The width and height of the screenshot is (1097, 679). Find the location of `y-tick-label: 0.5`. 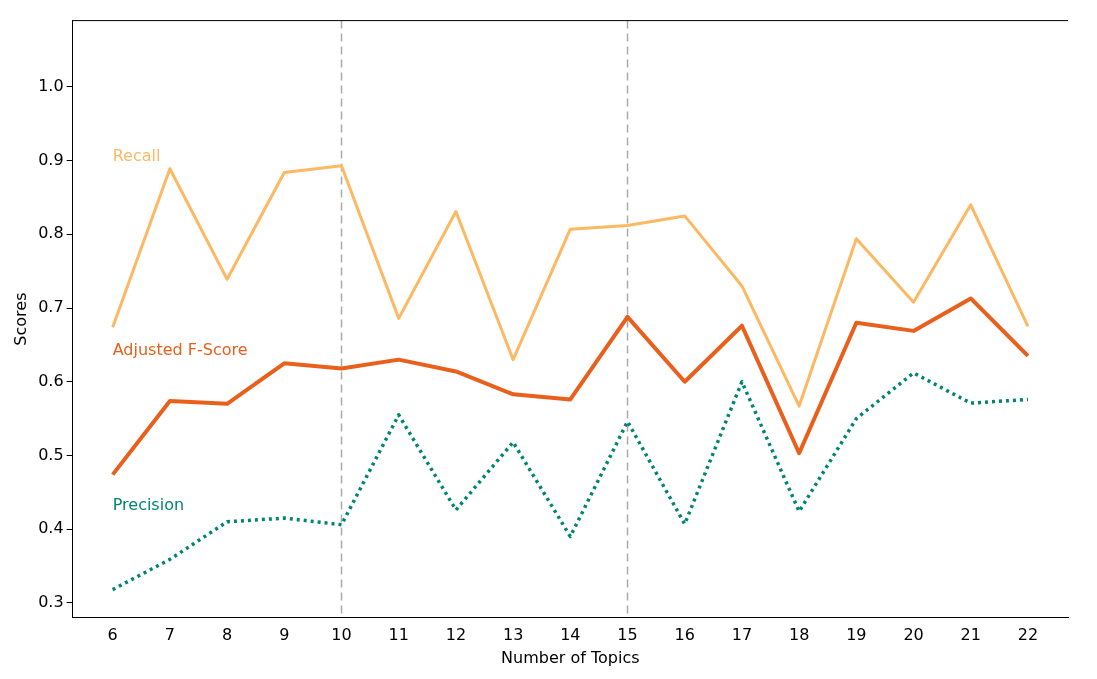

y-tick-label: 0.5 is located at coordinates (51, 454).